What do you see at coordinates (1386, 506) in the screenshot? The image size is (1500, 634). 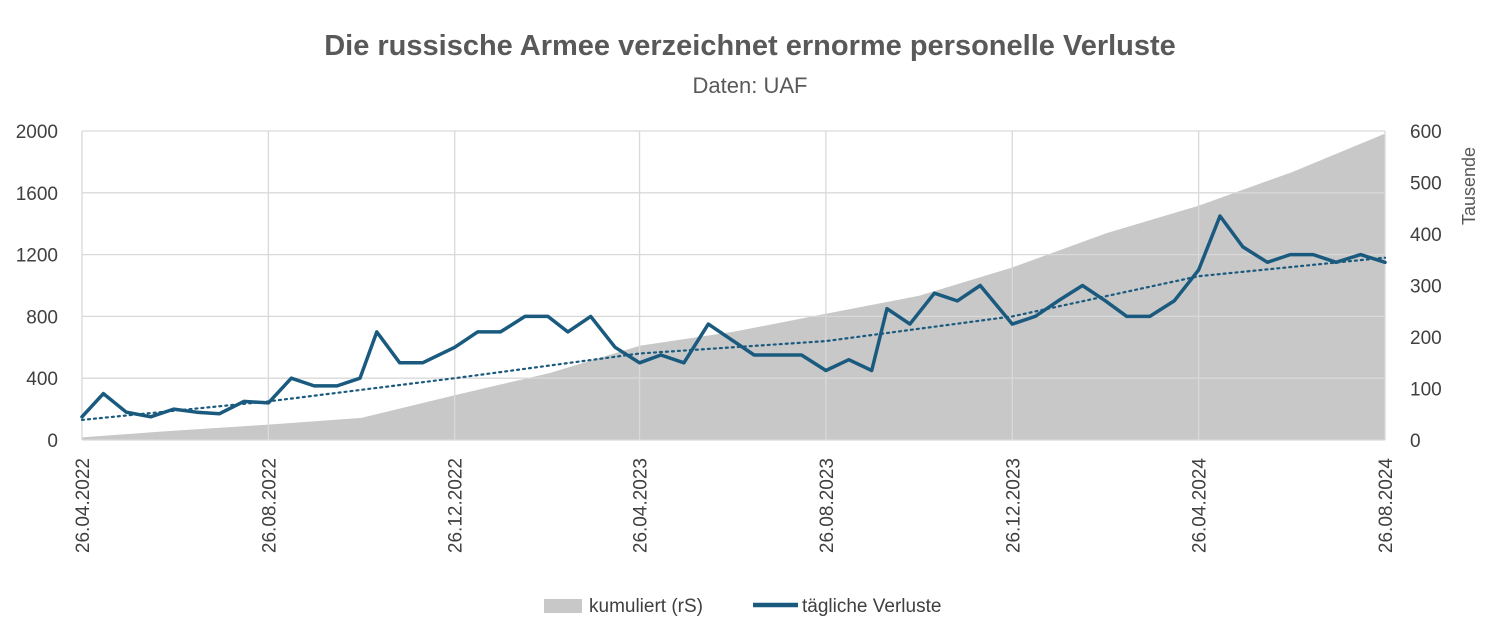 I see `x-tick-label: 26.08.2024` at bounding box center [1386, 506].